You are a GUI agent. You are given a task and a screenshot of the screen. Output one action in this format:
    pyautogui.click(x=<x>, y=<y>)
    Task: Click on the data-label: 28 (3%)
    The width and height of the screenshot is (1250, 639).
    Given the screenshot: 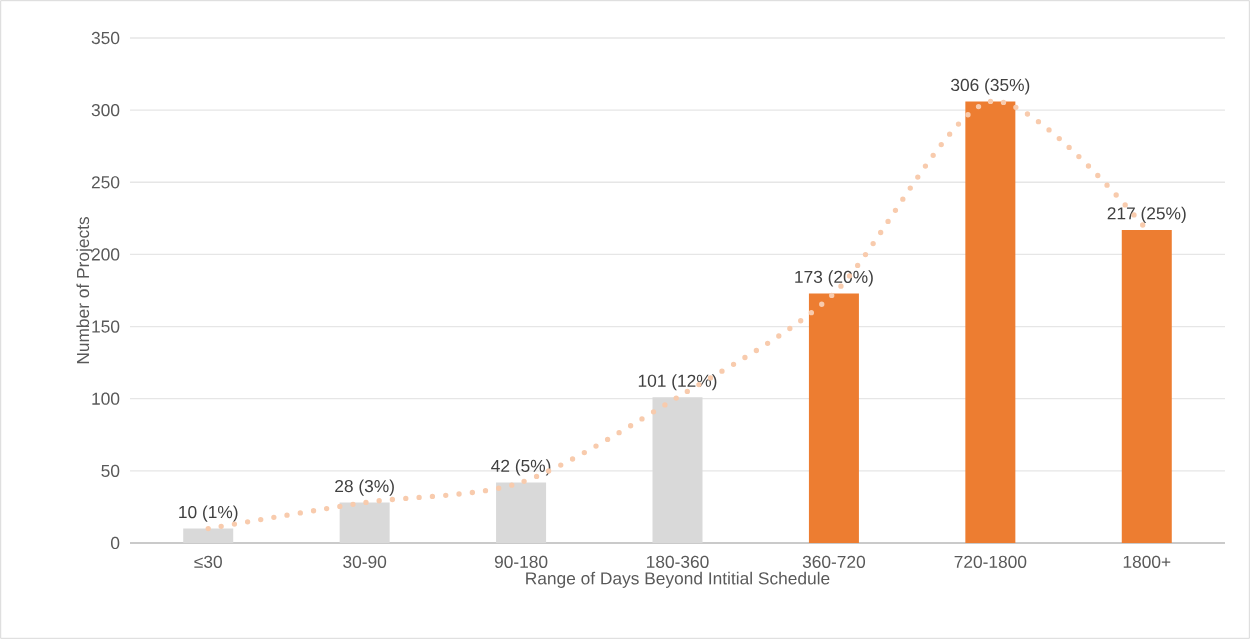 What is the action you would take?
    pyautogui.click(x=364, y=487)
    